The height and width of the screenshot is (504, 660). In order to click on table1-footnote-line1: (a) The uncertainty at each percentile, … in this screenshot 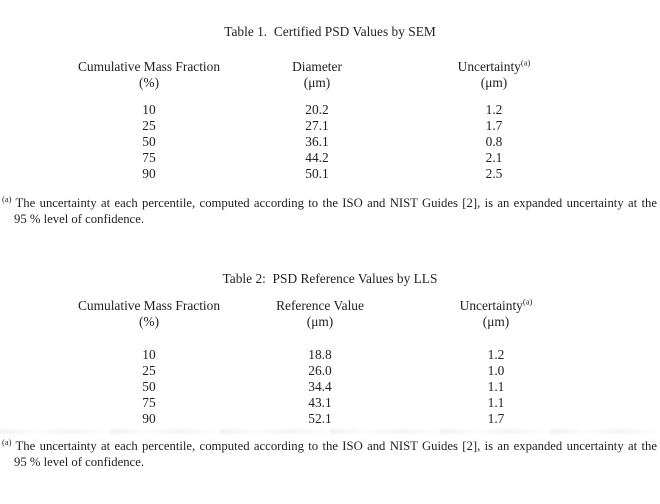, I will do `click(329, 203)`.